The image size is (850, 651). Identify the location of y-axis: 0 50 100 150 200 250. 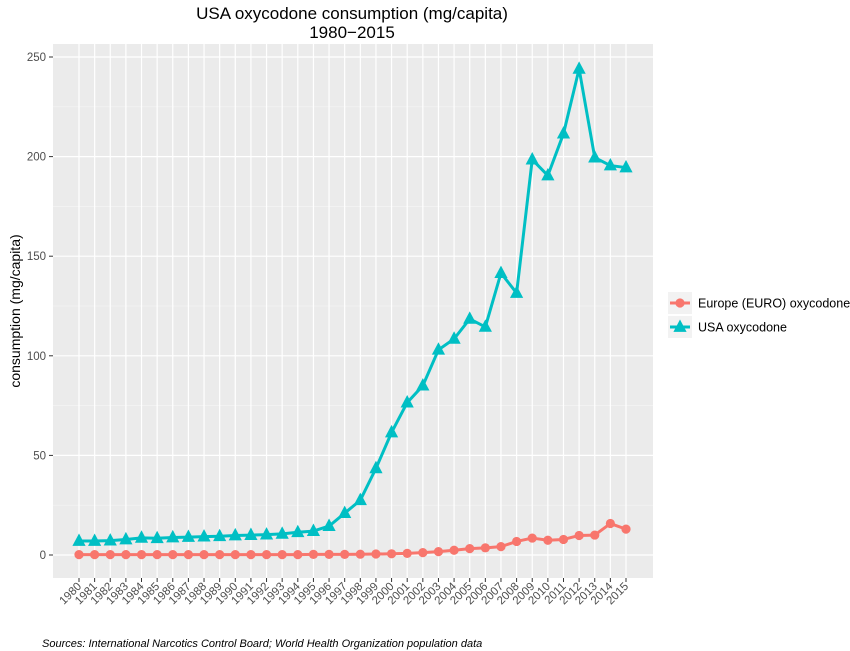
(40, 307).